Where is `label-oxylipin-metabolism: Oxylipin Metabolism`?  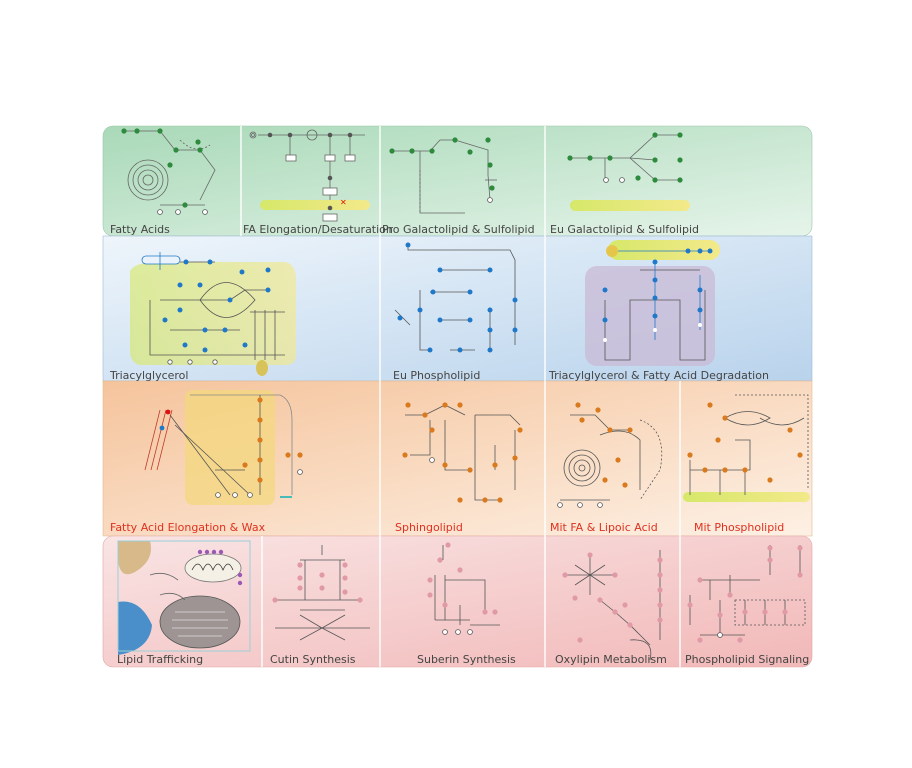
label-oxylipin-metabolism: Oxylipin Metabolism is located at coordinates (611, 659).